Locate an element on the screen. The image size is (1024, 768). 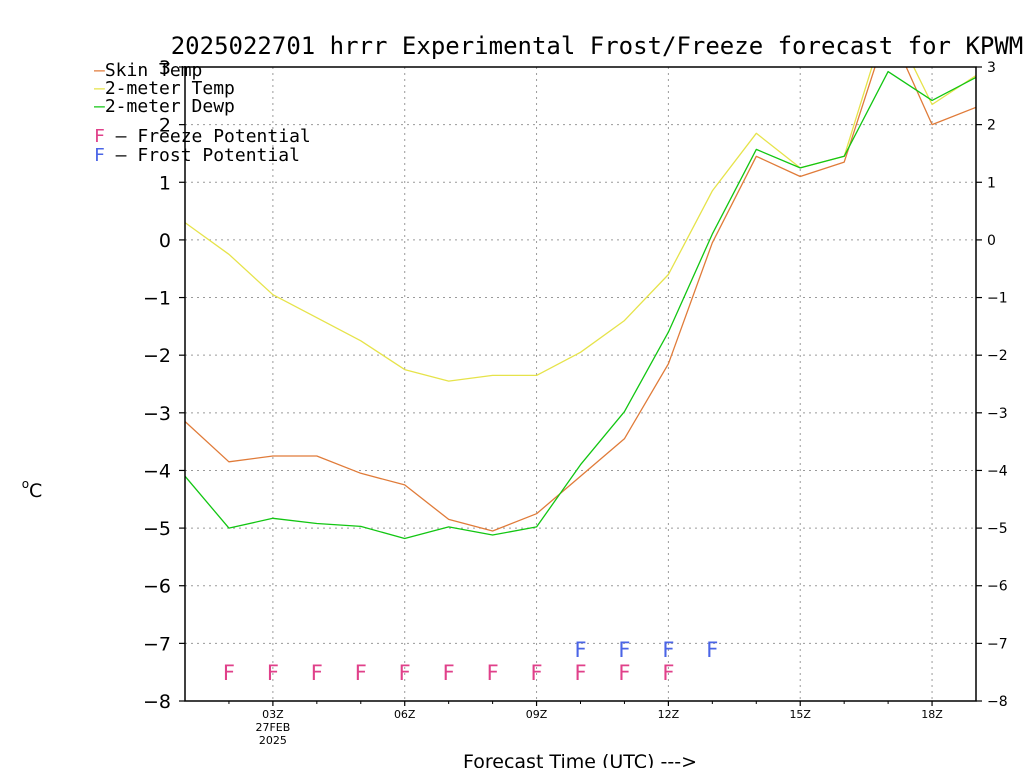
y-tick-label-left: −4 is located at coordinates (157, 471).